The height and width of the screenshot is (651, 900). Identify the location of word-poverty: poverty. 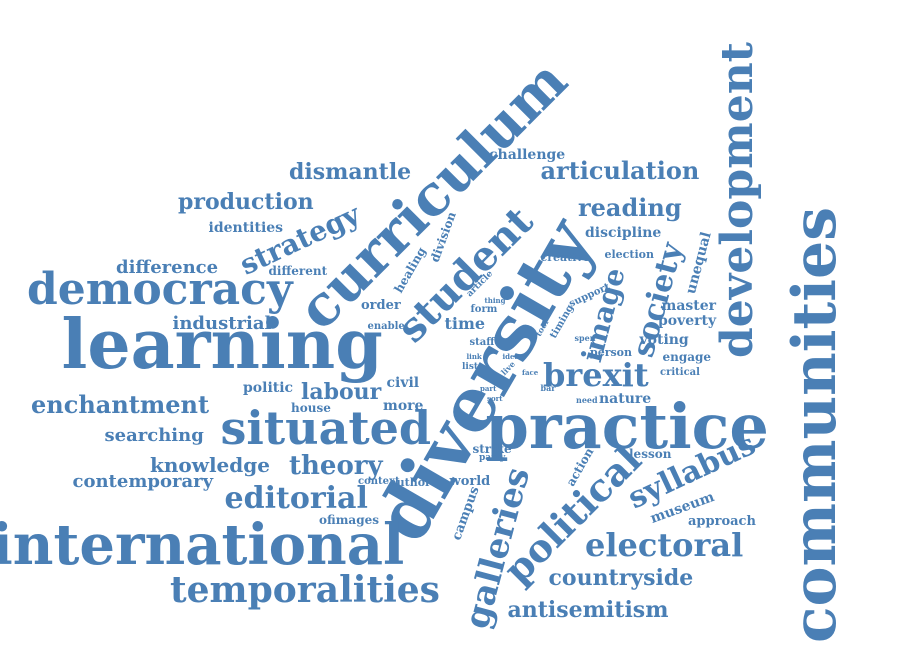
(687, 321).